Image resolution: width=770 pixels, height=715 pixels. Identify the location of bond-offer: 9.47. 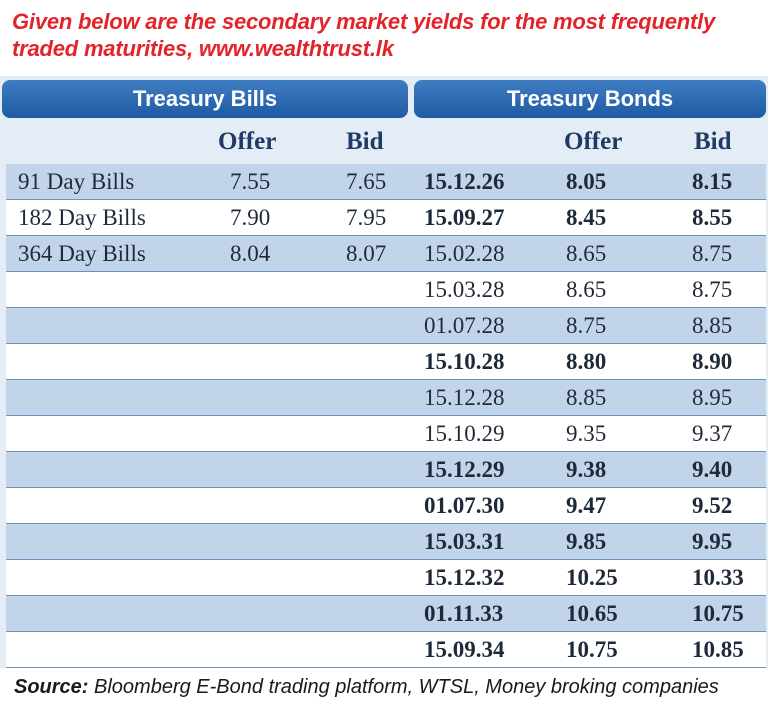
(586, 505).